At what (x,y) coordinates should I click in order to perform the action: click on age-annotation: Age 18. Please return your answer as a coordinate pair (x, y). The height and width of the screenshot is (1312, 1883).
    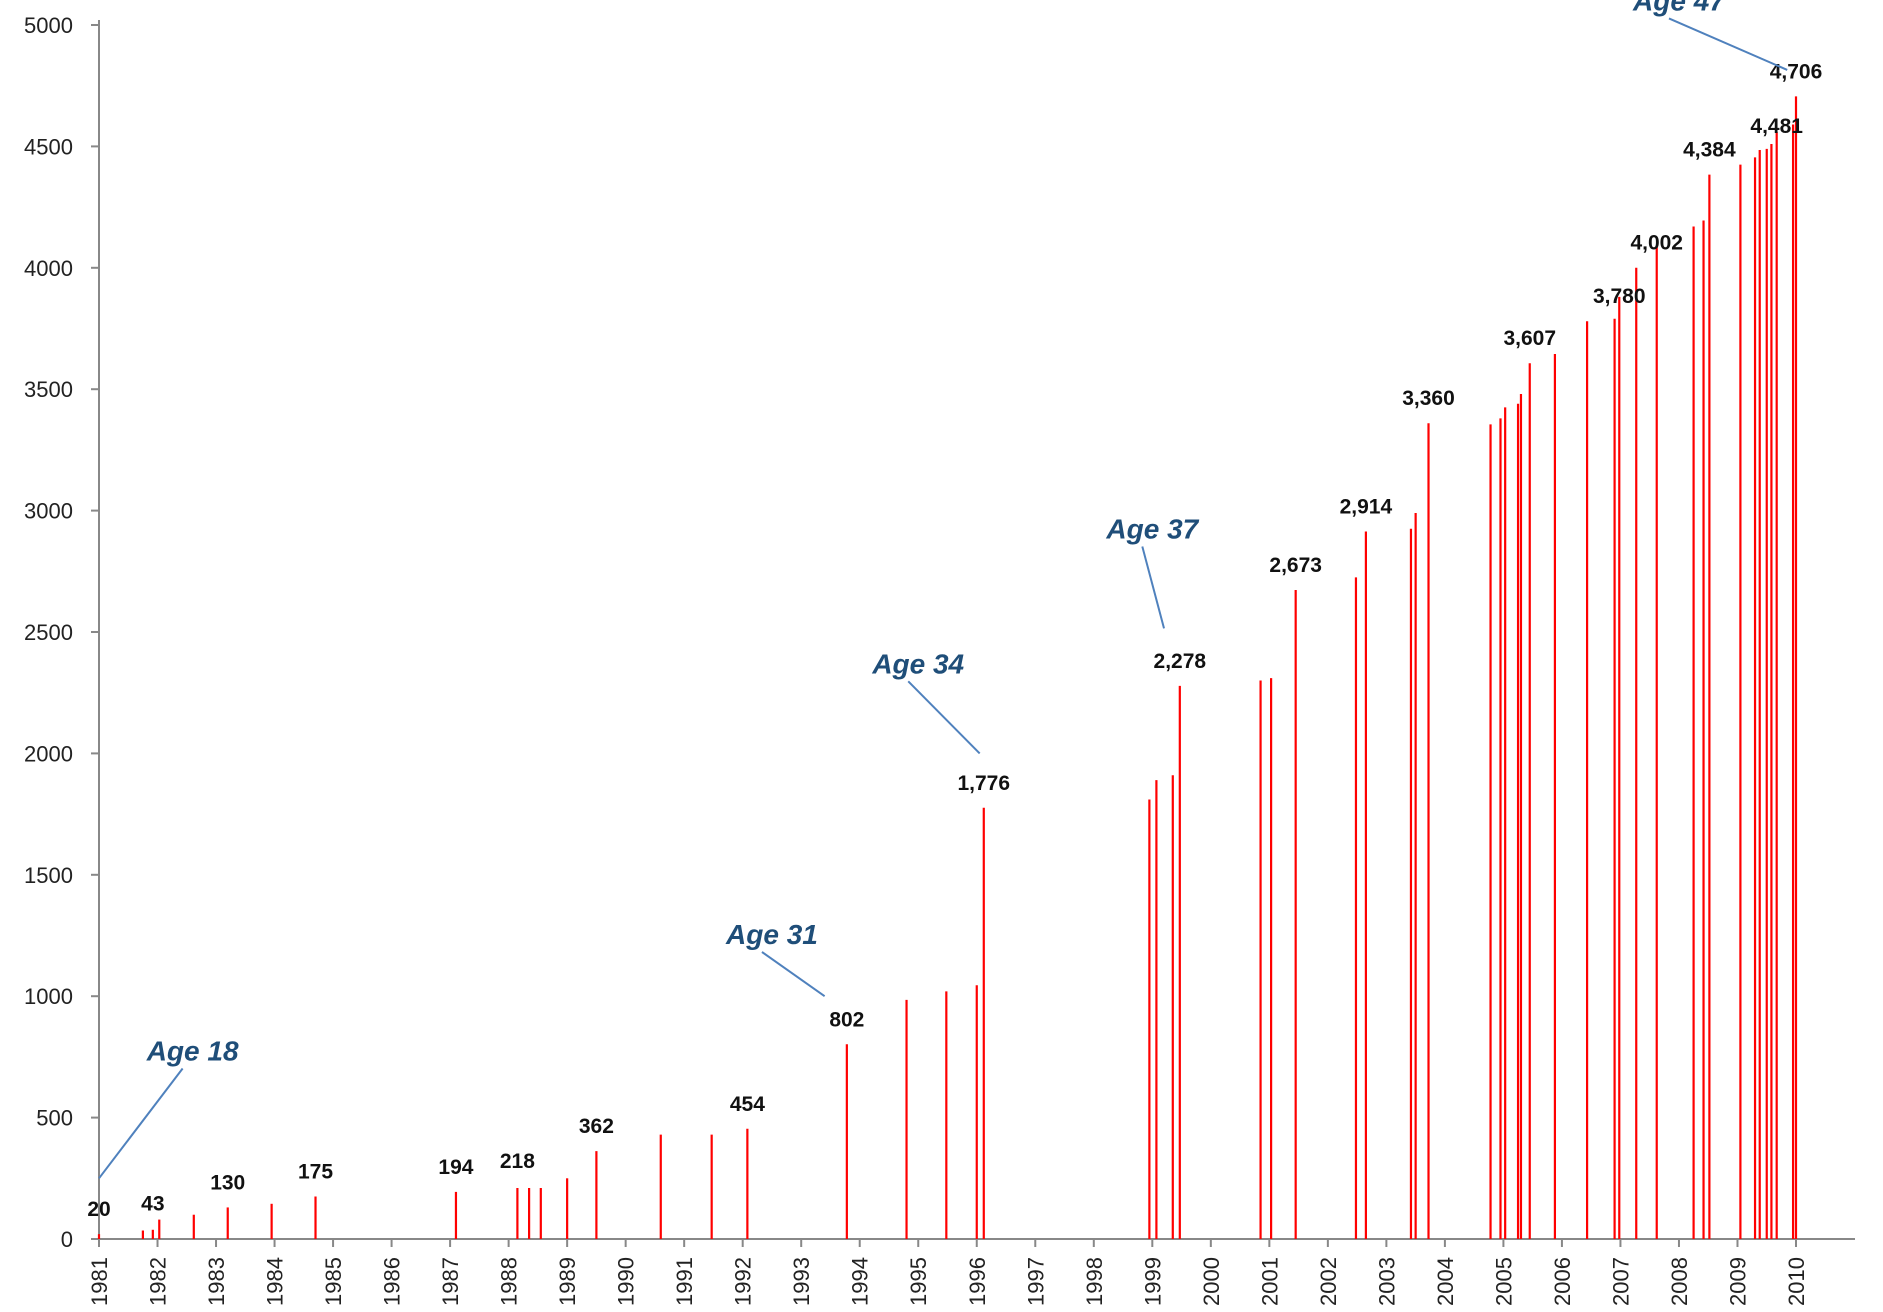
    Looking at the image, I should click on (192, 1051).